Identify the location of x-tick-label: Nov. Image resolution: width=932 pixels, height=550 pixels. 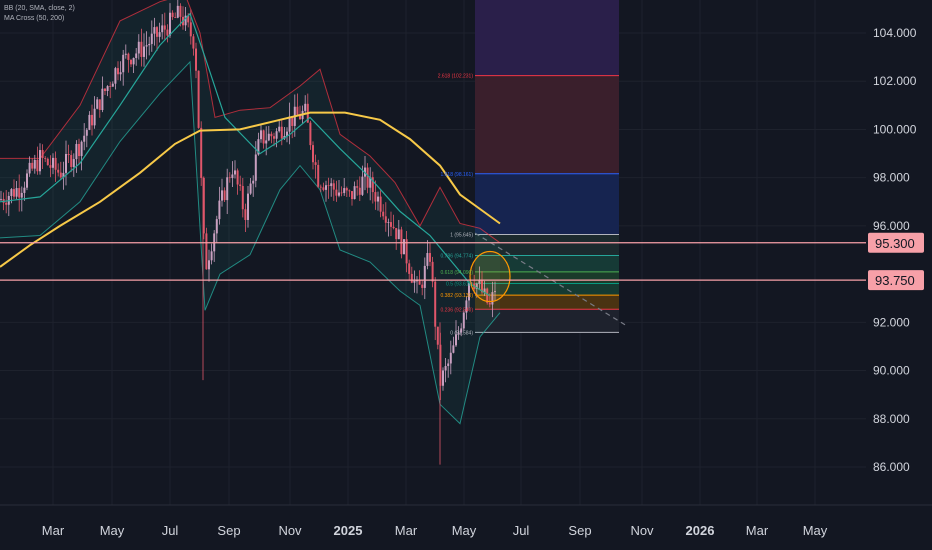
(290, 530).